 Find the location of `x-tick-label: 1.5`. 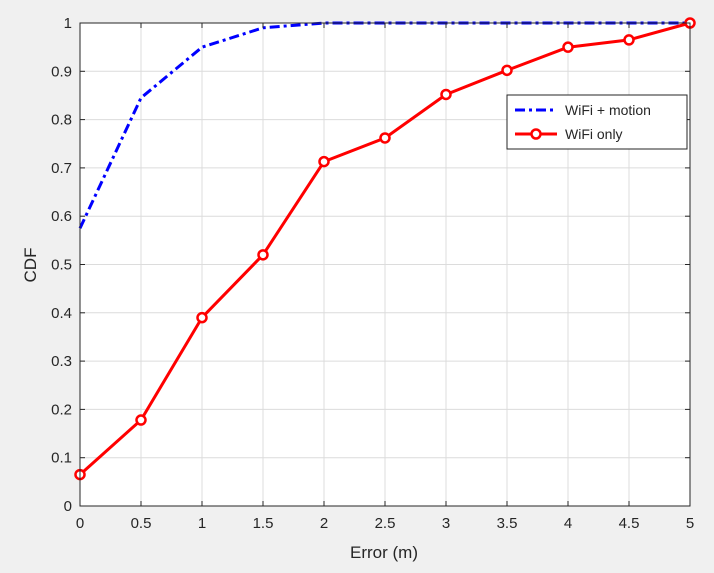

x-tick-label: 1.5 is located at coordinates (263, 523).